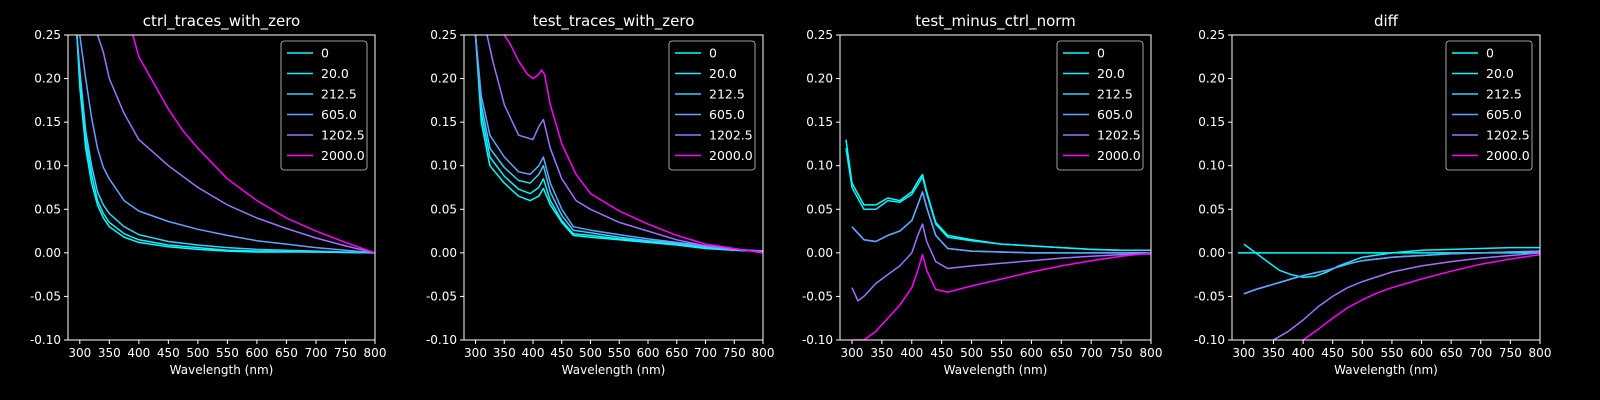 The image size is (1600, 400). I want to click on y-tick-label: 0.20, so click(819, 79).